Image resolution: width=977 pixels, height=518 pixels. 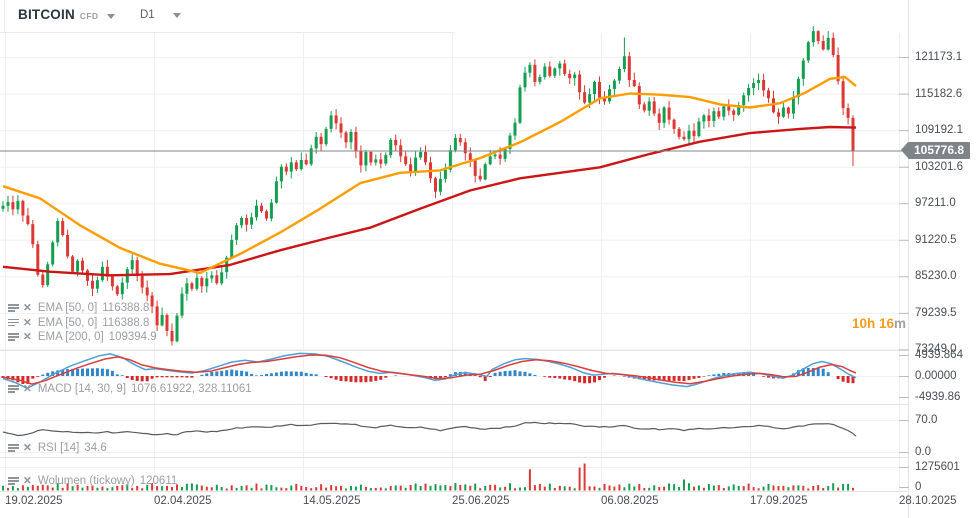 What do you see at coordinates (904, 272) in the screenshot?
I see `axis-ticks-layer` at bounding box center [904, 272].